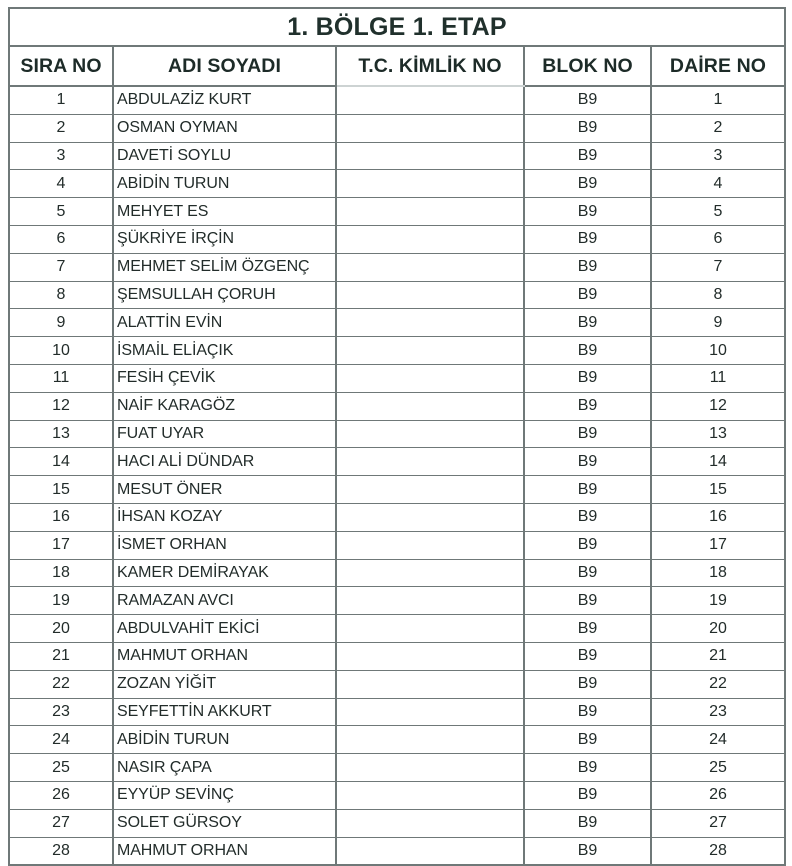 This screenshot has height=866, width=792. I want to click on cell-sira: 17, so click(61, 545).